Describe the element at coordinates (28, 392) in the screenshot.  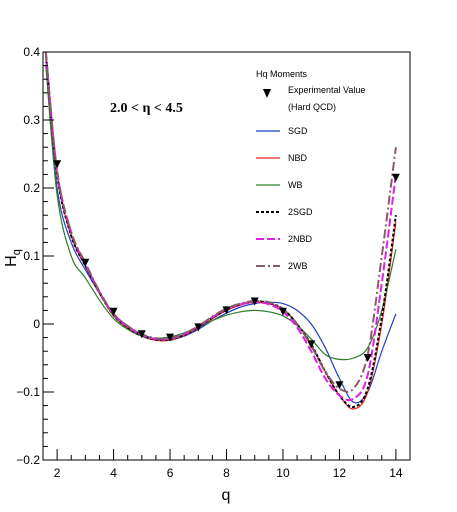
I see `y-tick-label: −0.1` at that location.